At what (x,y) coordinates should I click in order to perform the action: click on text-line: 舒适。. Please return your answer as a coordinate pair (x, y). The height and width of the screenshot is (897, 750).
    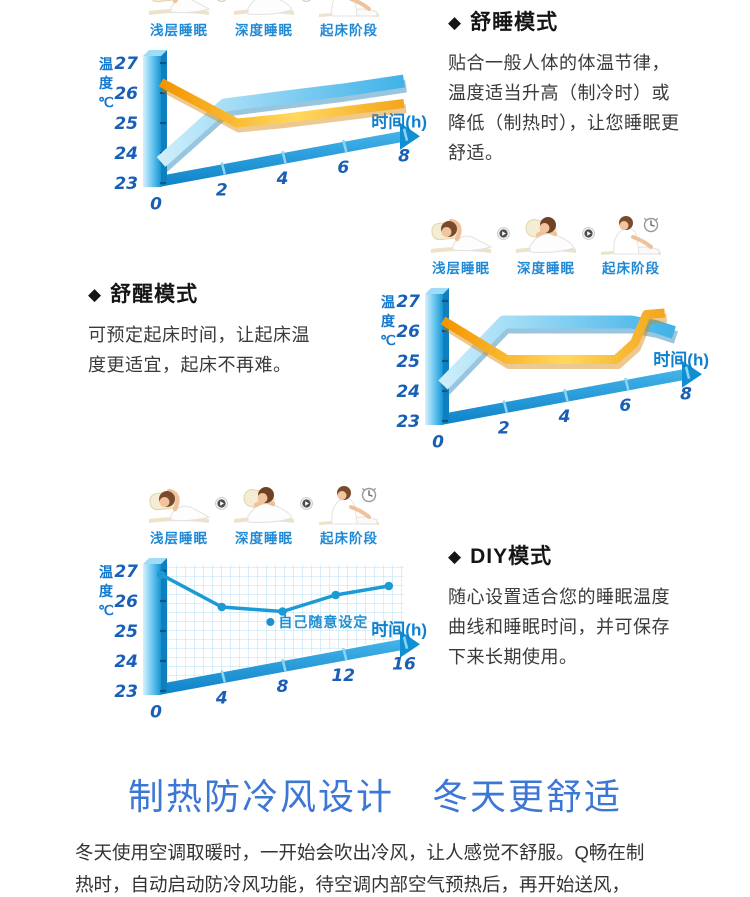
    Looking at the image, I should click on (476, 153).